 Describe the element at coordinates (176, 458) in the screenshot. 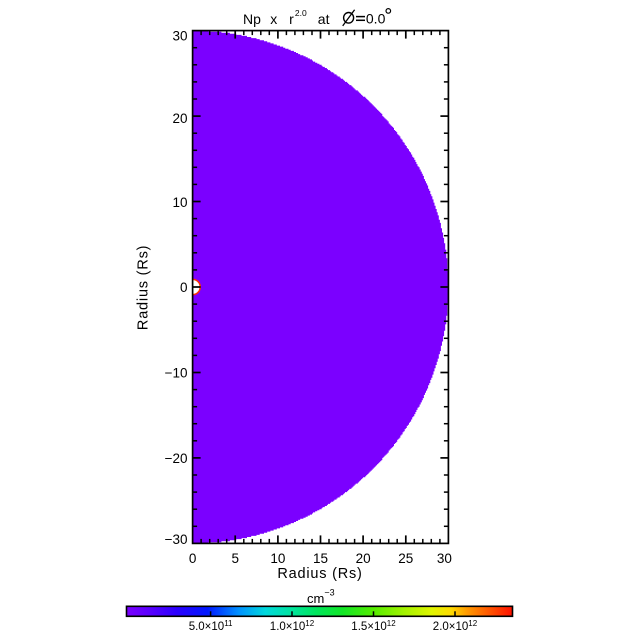

I see `svg-text: −20` at that location.